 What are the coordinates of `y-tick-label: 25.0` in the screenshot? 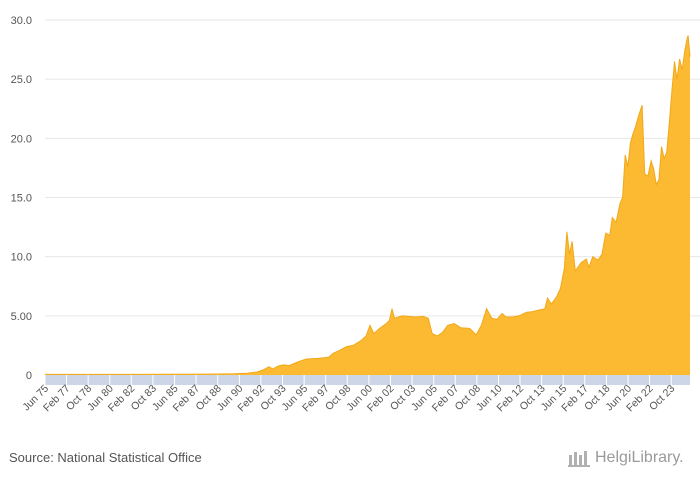 It's located at (21, 80).